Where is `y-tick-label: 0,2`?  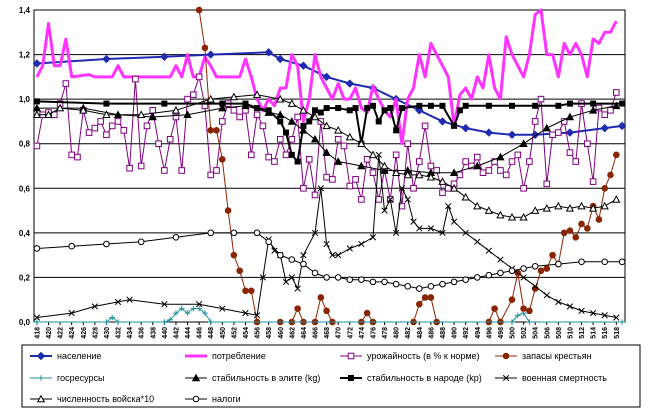 y-tick-label: 0,2 is located at coordinates (25, 277).